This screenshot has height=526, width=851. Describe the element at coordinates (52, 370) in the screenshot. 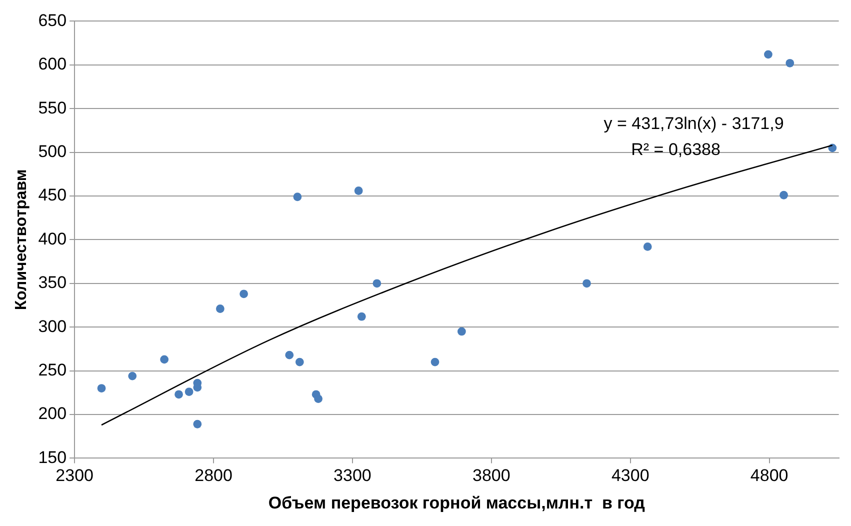

I see `y-tick-label: 250` at that location.